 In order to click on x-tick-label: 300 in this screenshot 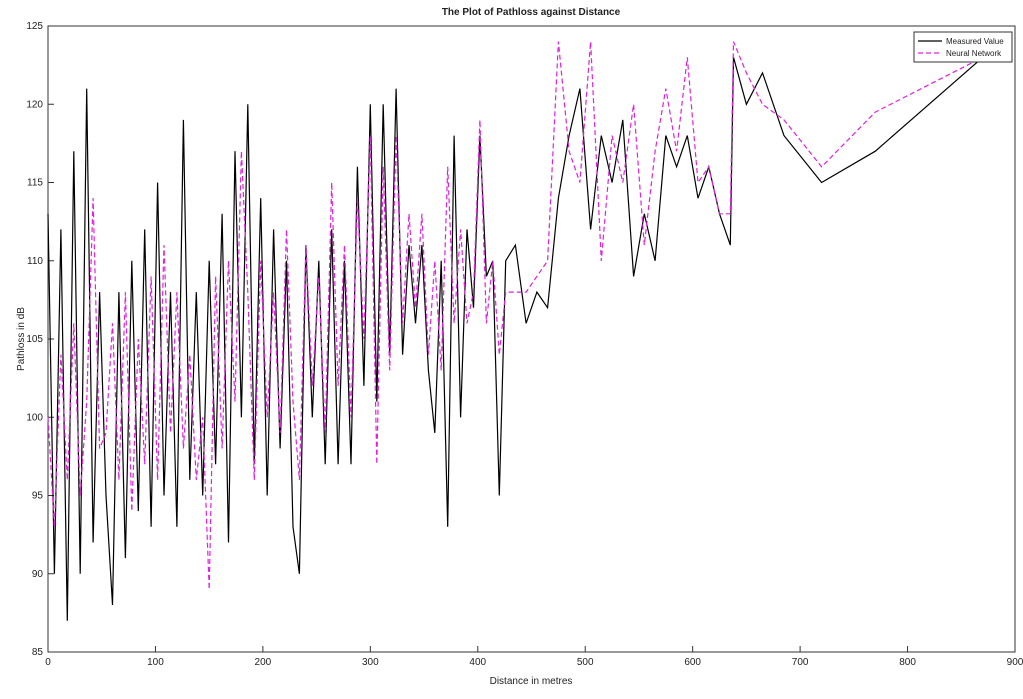, I will do `click(370, 662)`.